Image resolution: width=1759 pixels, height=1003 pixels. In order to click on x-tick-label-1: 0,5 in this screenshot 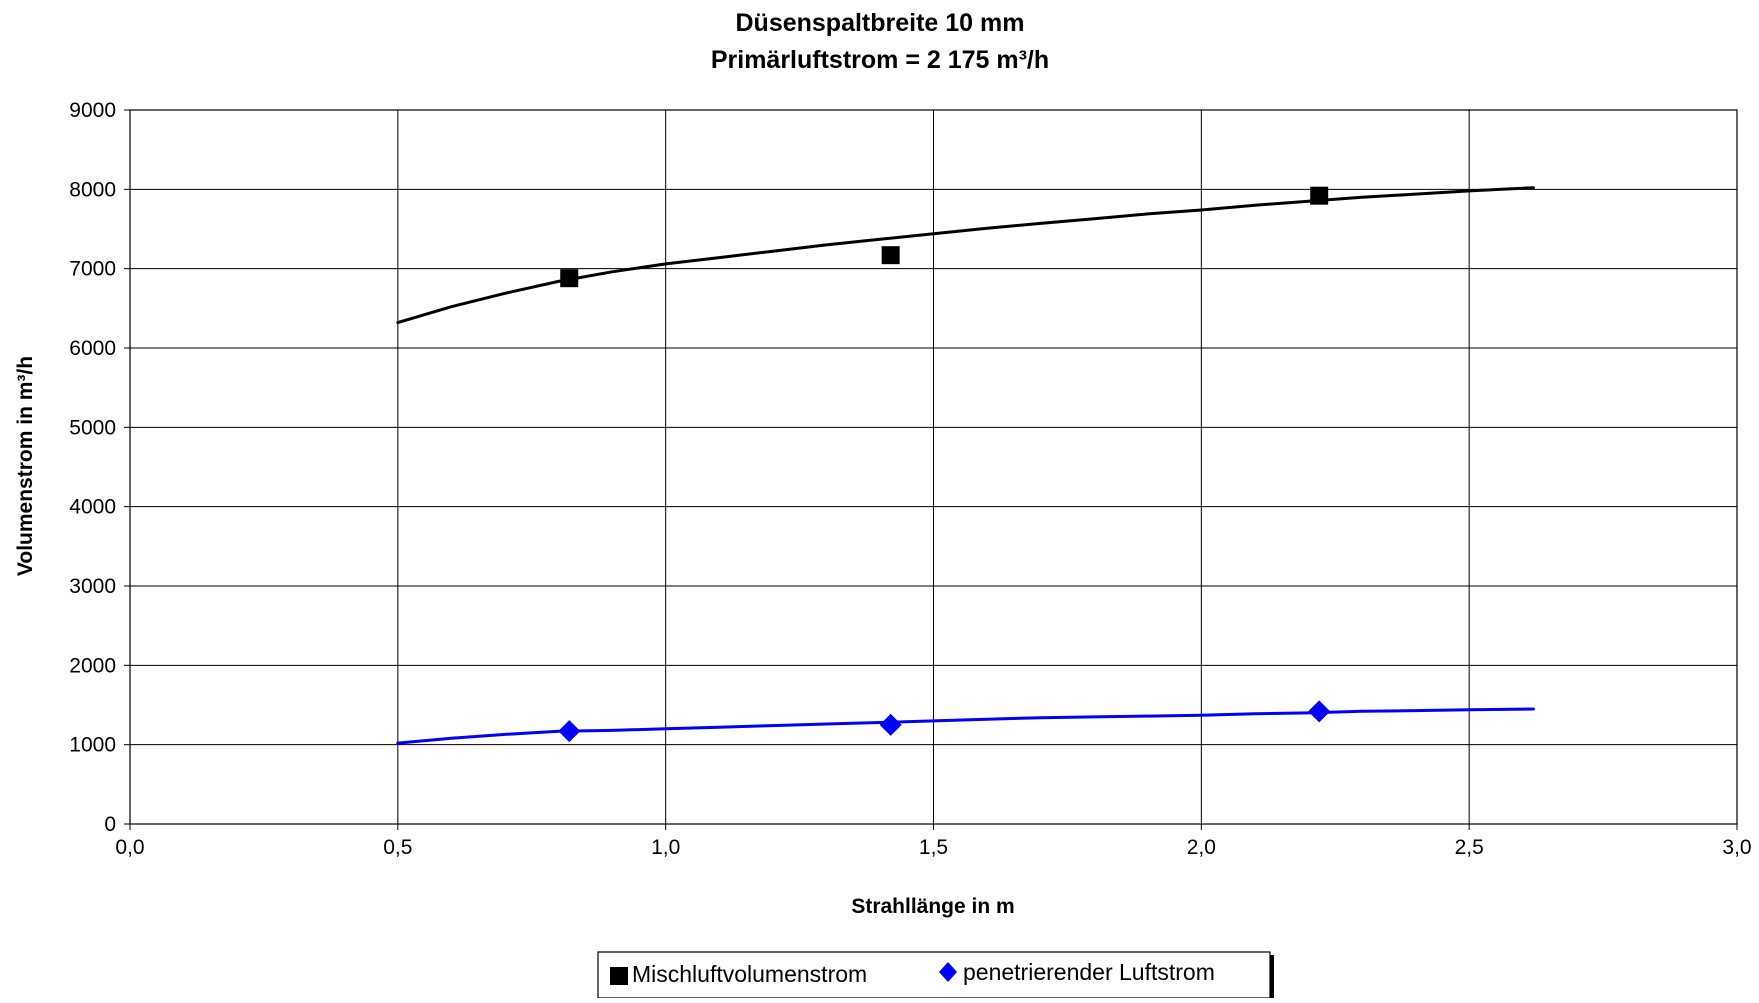, I will do `click(397, 847)`.